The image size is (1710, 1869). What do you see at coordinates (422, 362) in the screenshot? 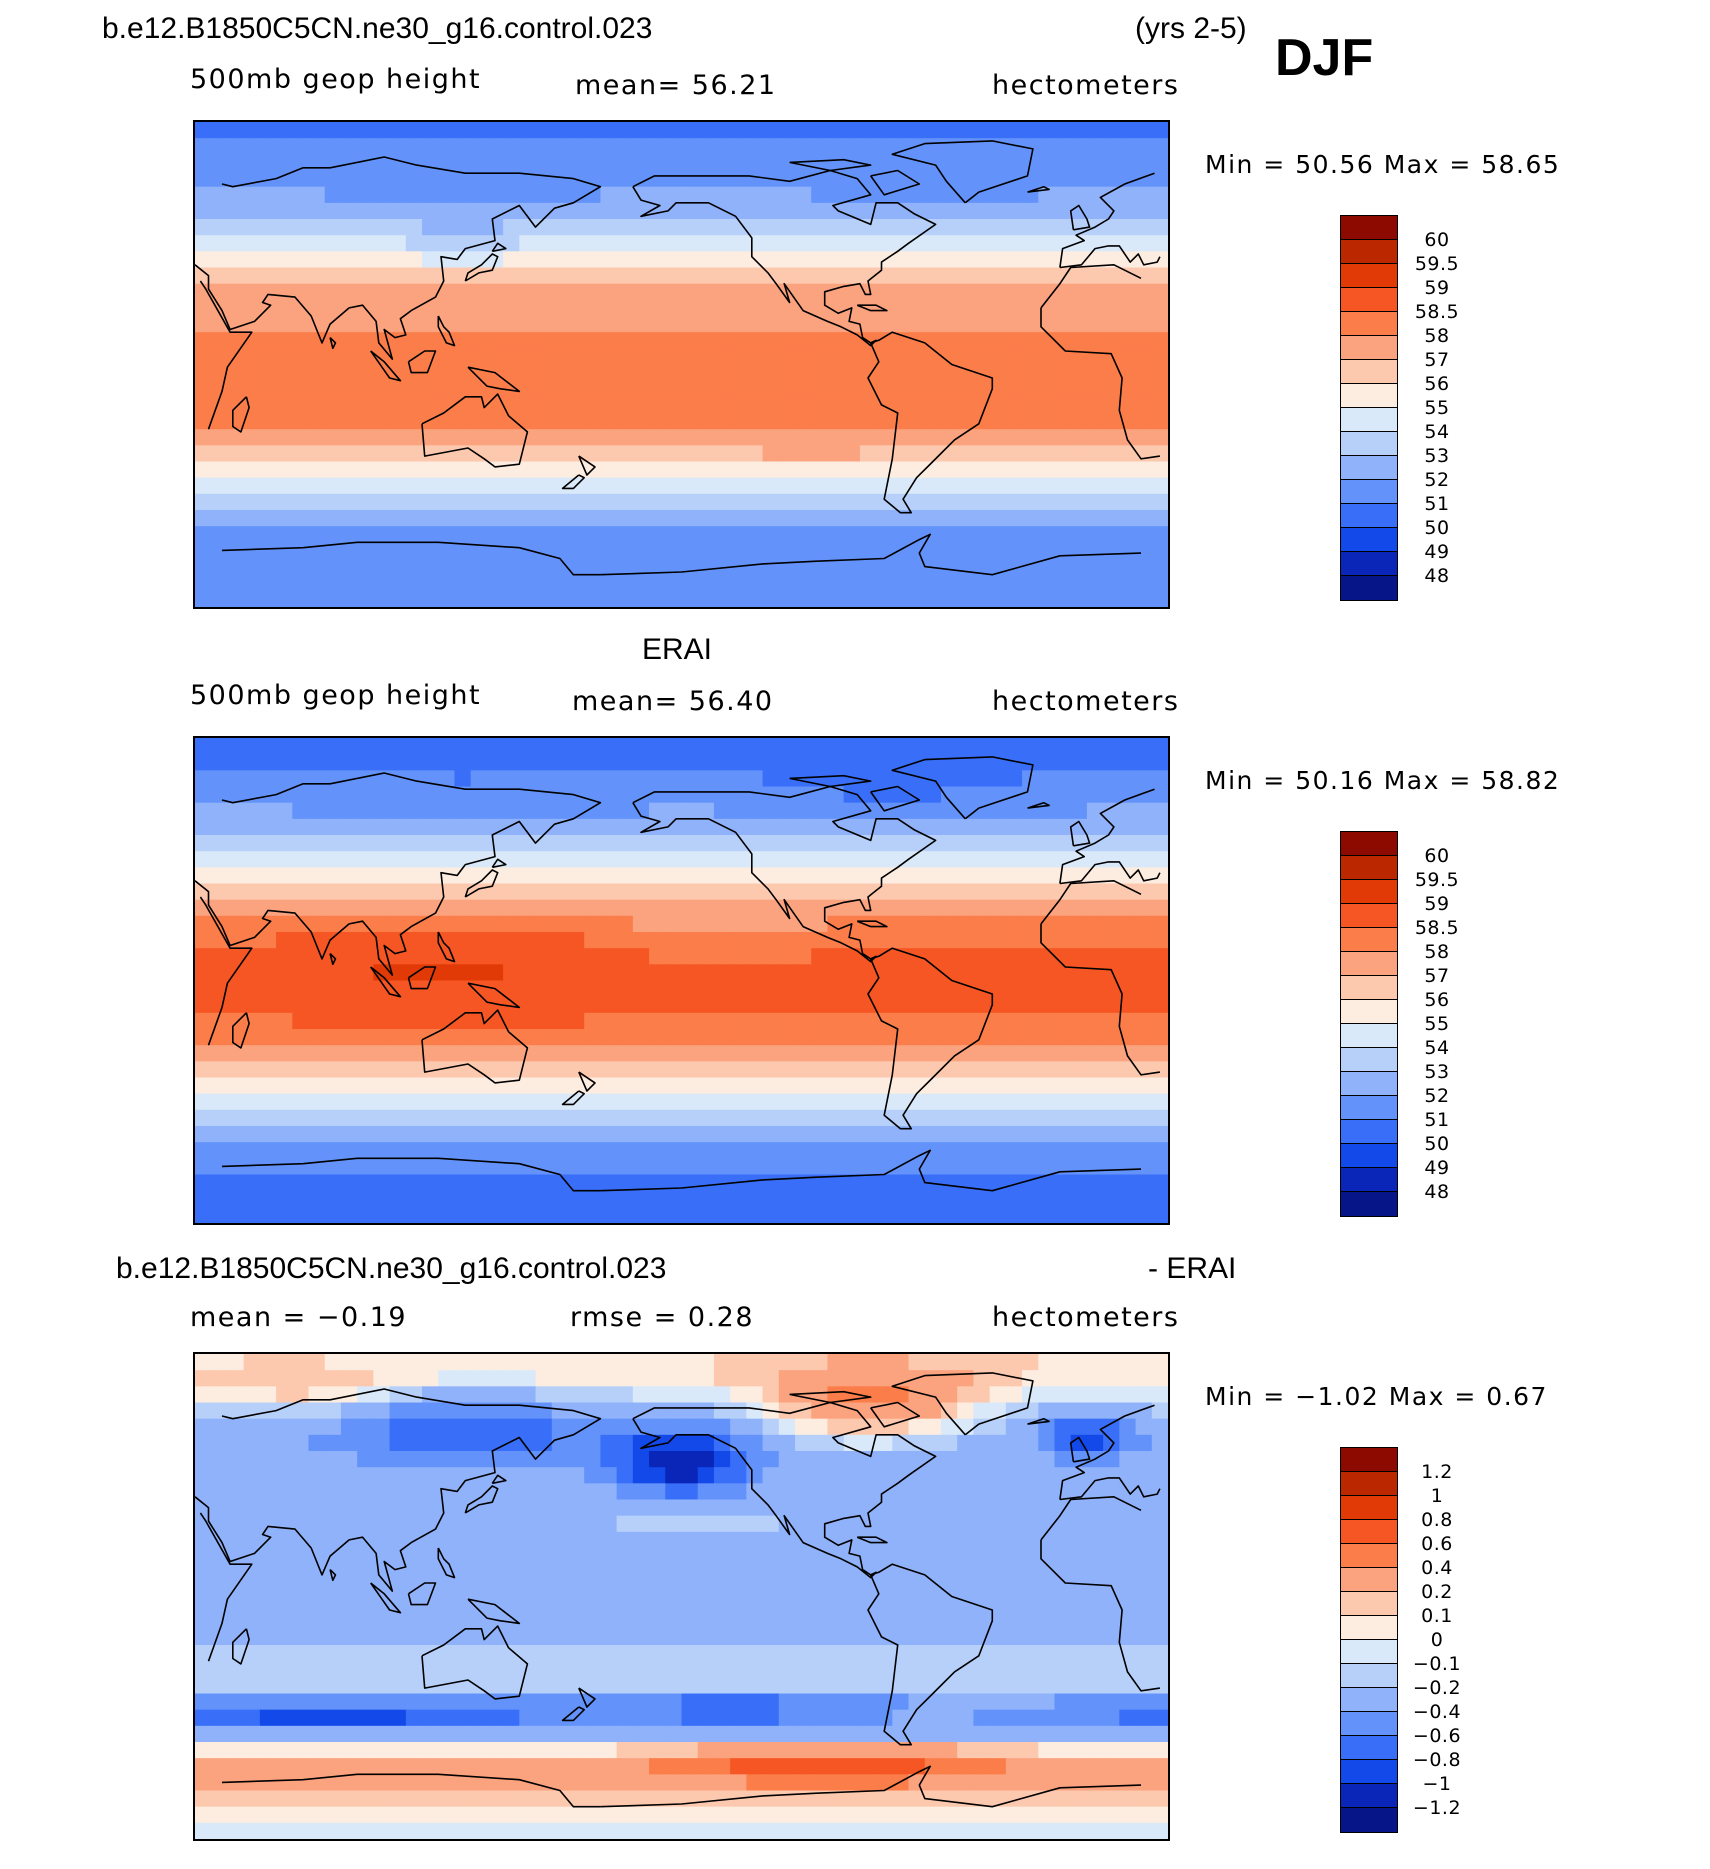
I see `coastline-borneo` at bounding box center [422, 362].